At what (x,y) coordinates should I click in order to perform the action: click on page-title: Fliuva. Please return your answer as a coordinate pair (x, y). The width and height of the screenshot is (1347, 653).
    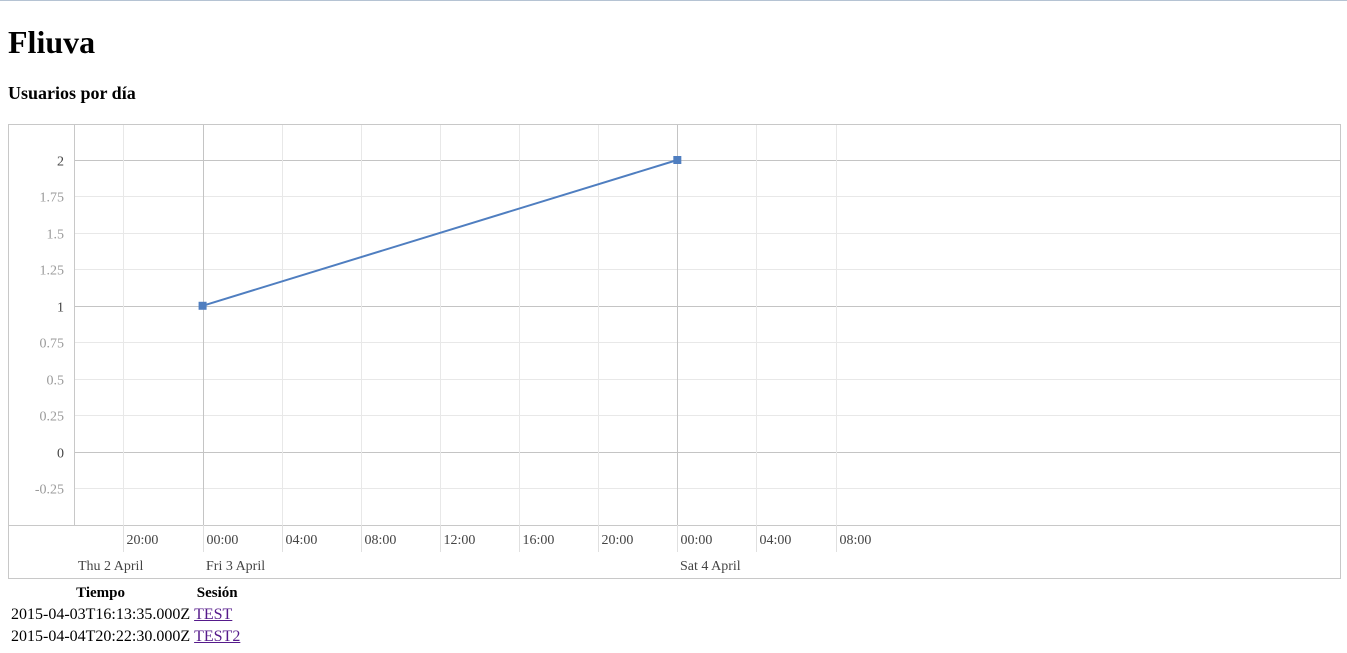
    Looking at the image, I should click on (52, 42).